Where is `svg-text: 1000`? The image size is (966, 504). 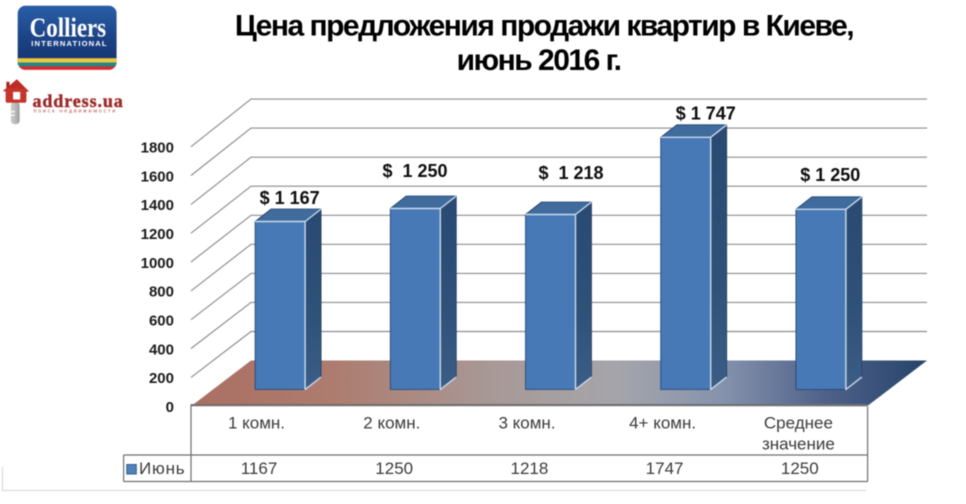 svg-text: 1000 is located at coordinates (157, 263).